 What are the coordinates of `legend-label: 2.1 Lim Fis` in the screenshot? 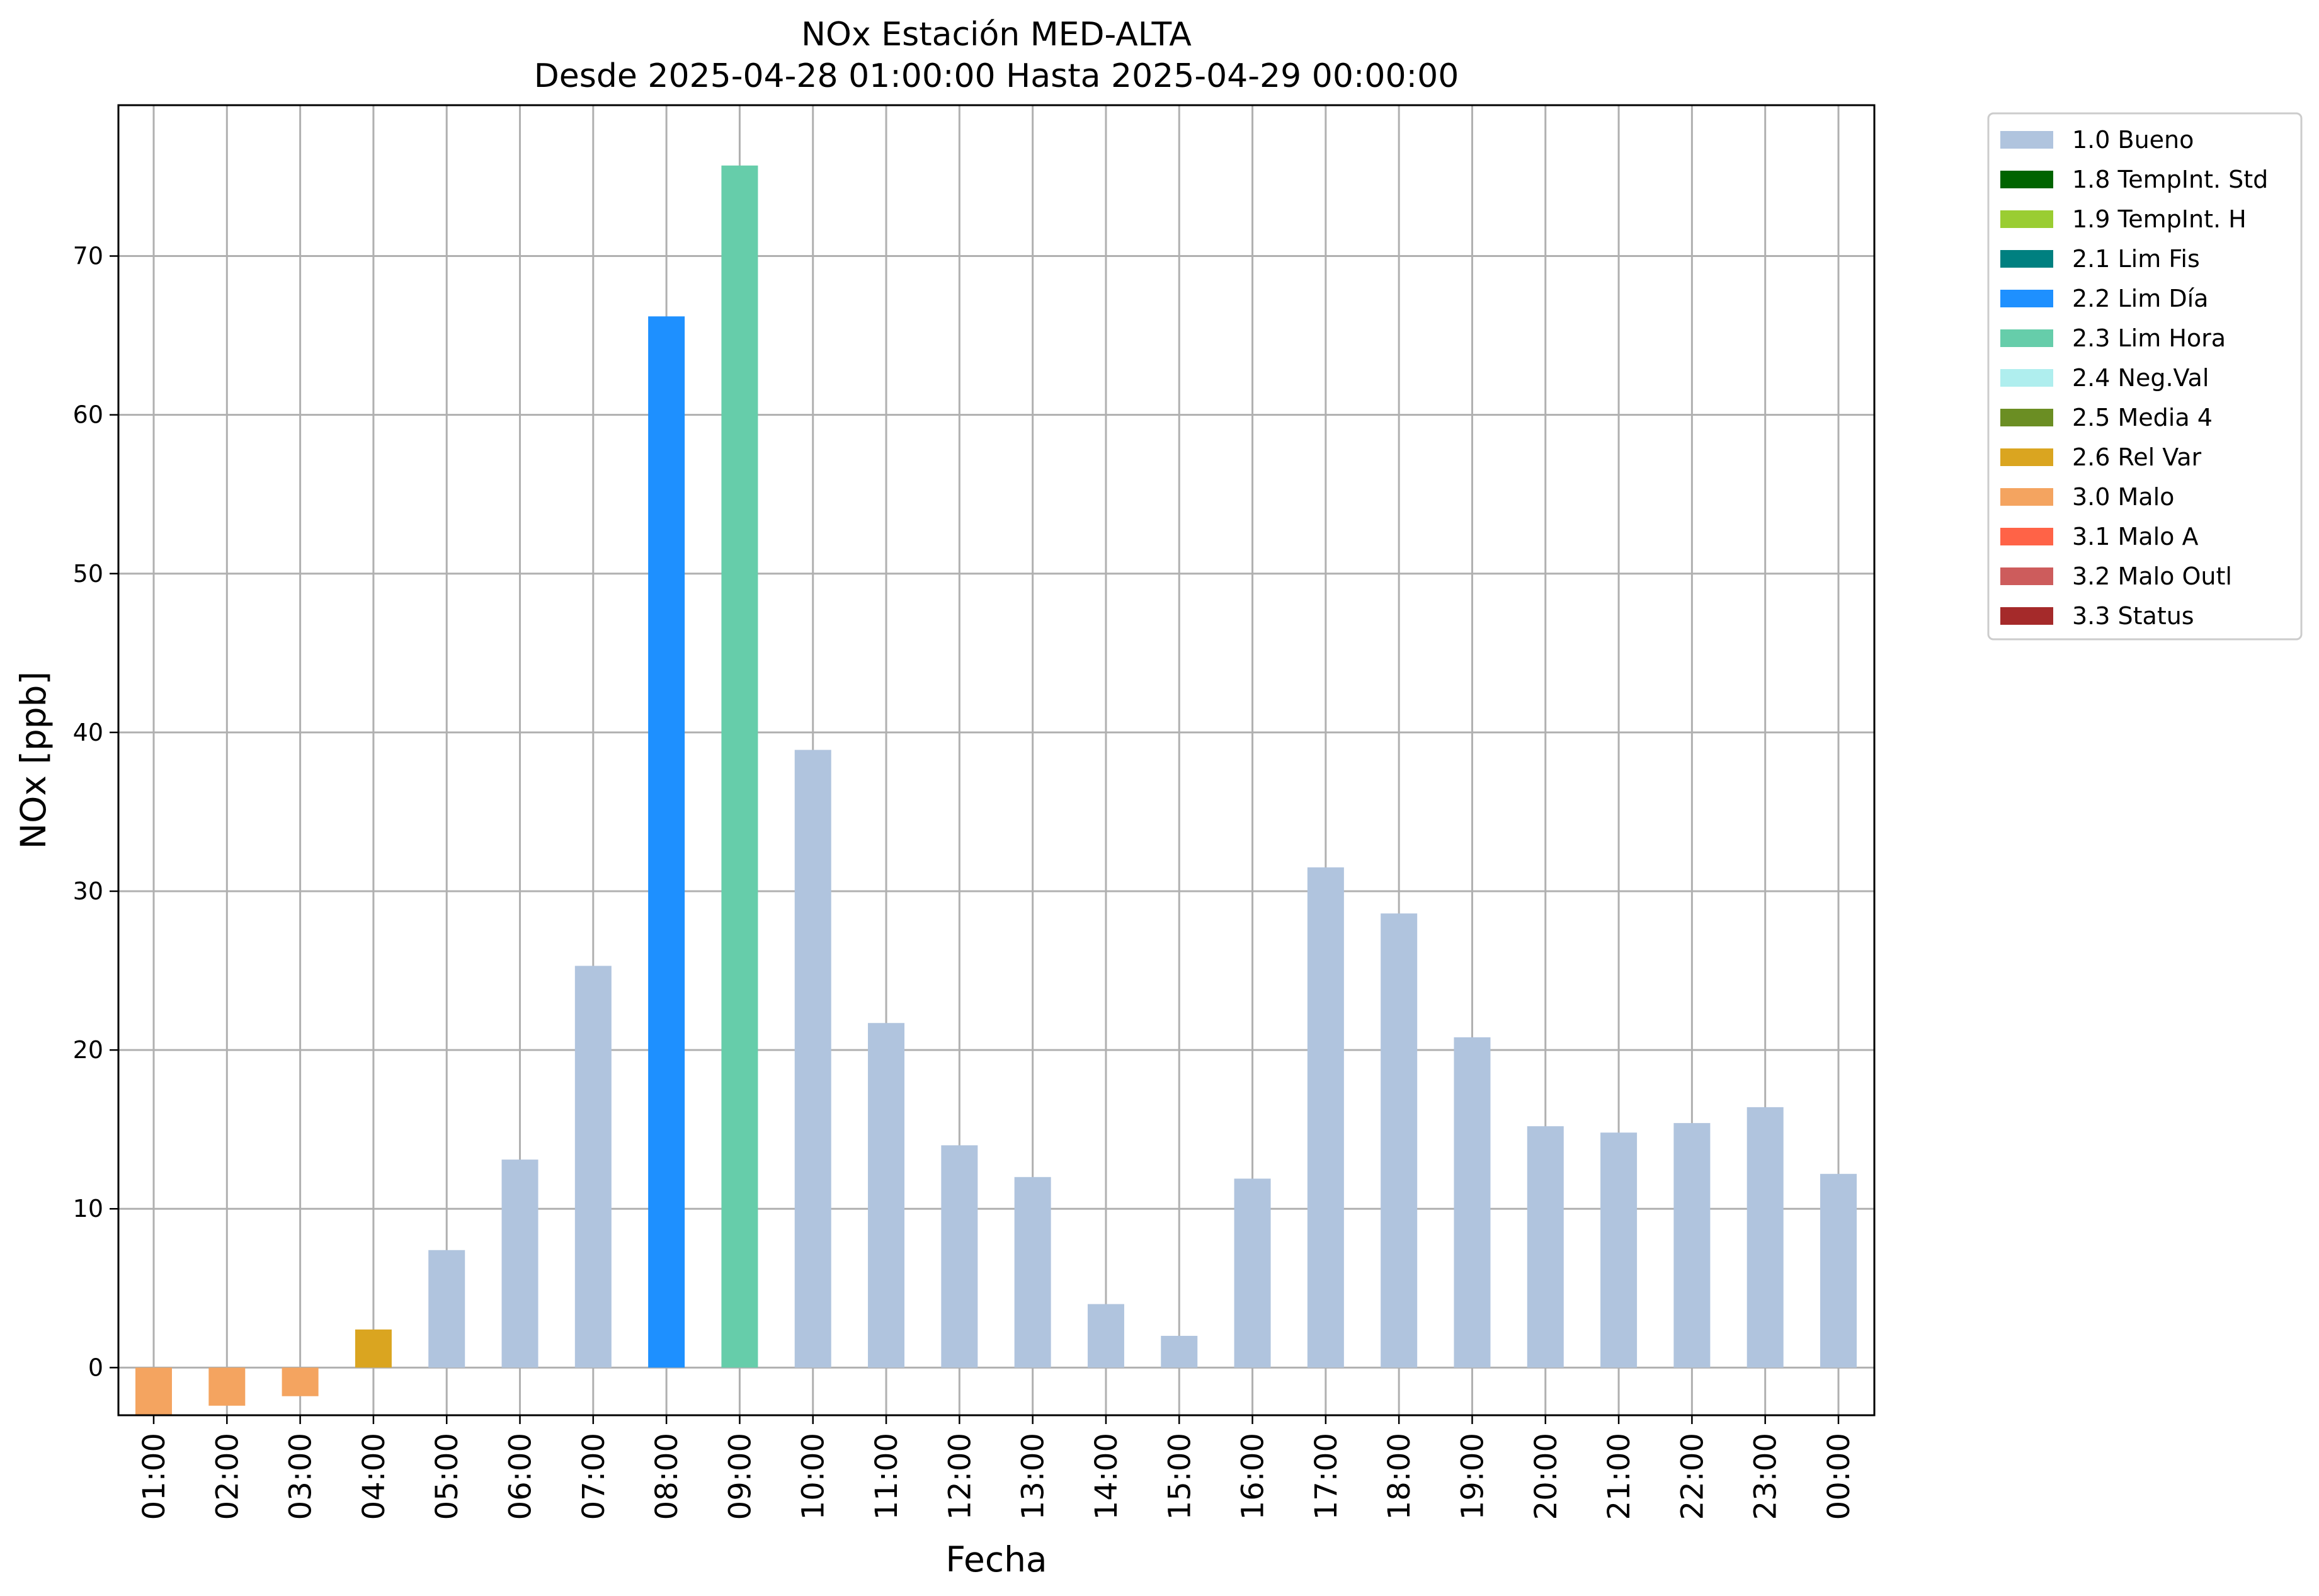 It's located at (2136, 259).